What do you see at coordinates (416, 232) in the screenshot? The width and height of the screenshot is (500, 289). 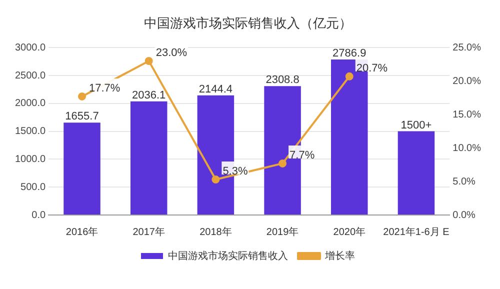 I see `x-tick-label: 2021年1-6月 E` at bounding box center [416, 232].